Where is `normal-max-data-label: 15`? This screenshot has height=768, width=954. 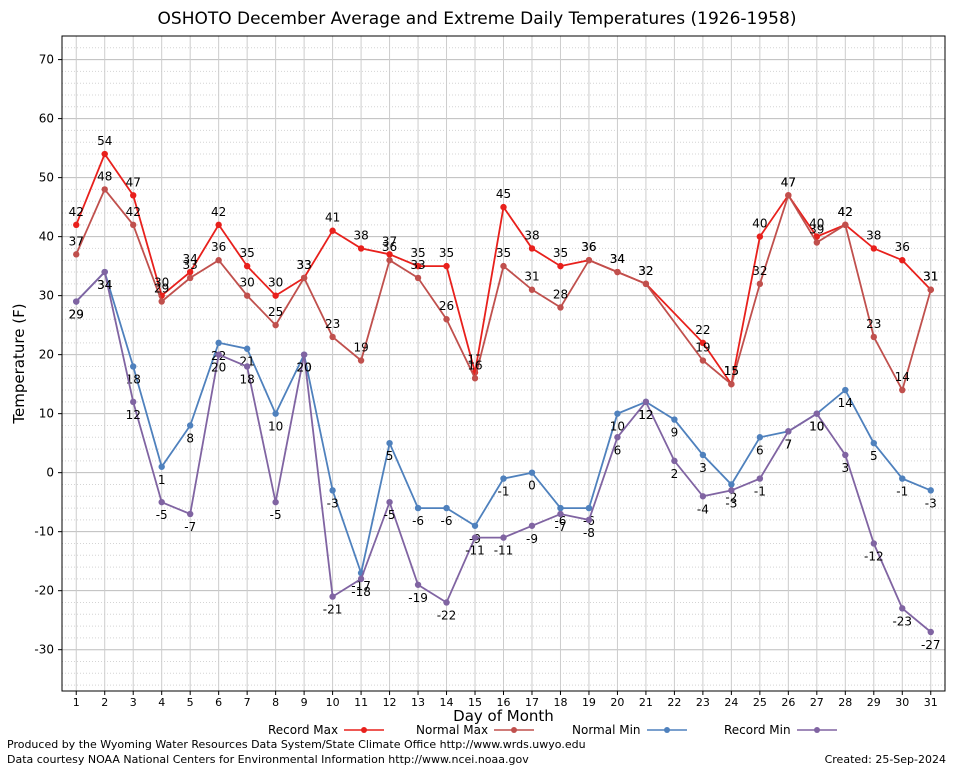 normal-max-data-label: 15 is located at coordinates (731, 371).